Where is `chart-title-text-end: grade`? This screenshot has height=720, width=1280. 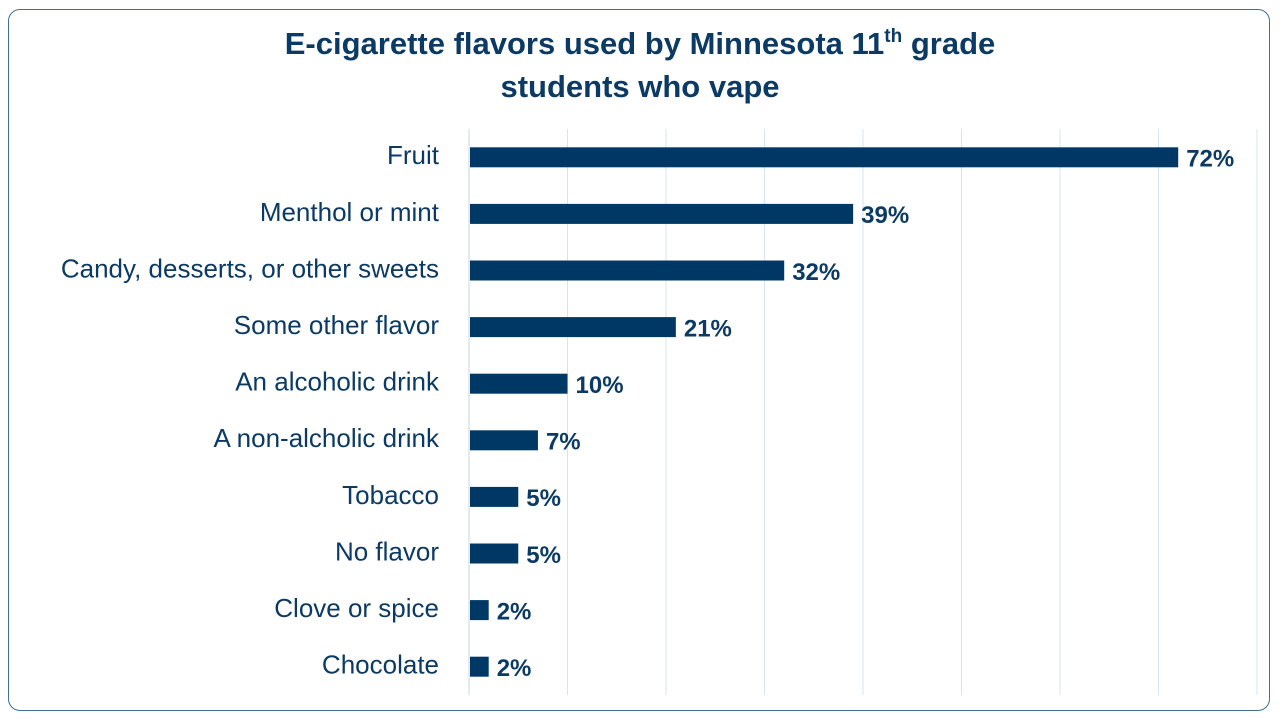
chart-title-text-end: grade is located at coordinates (949, 43).